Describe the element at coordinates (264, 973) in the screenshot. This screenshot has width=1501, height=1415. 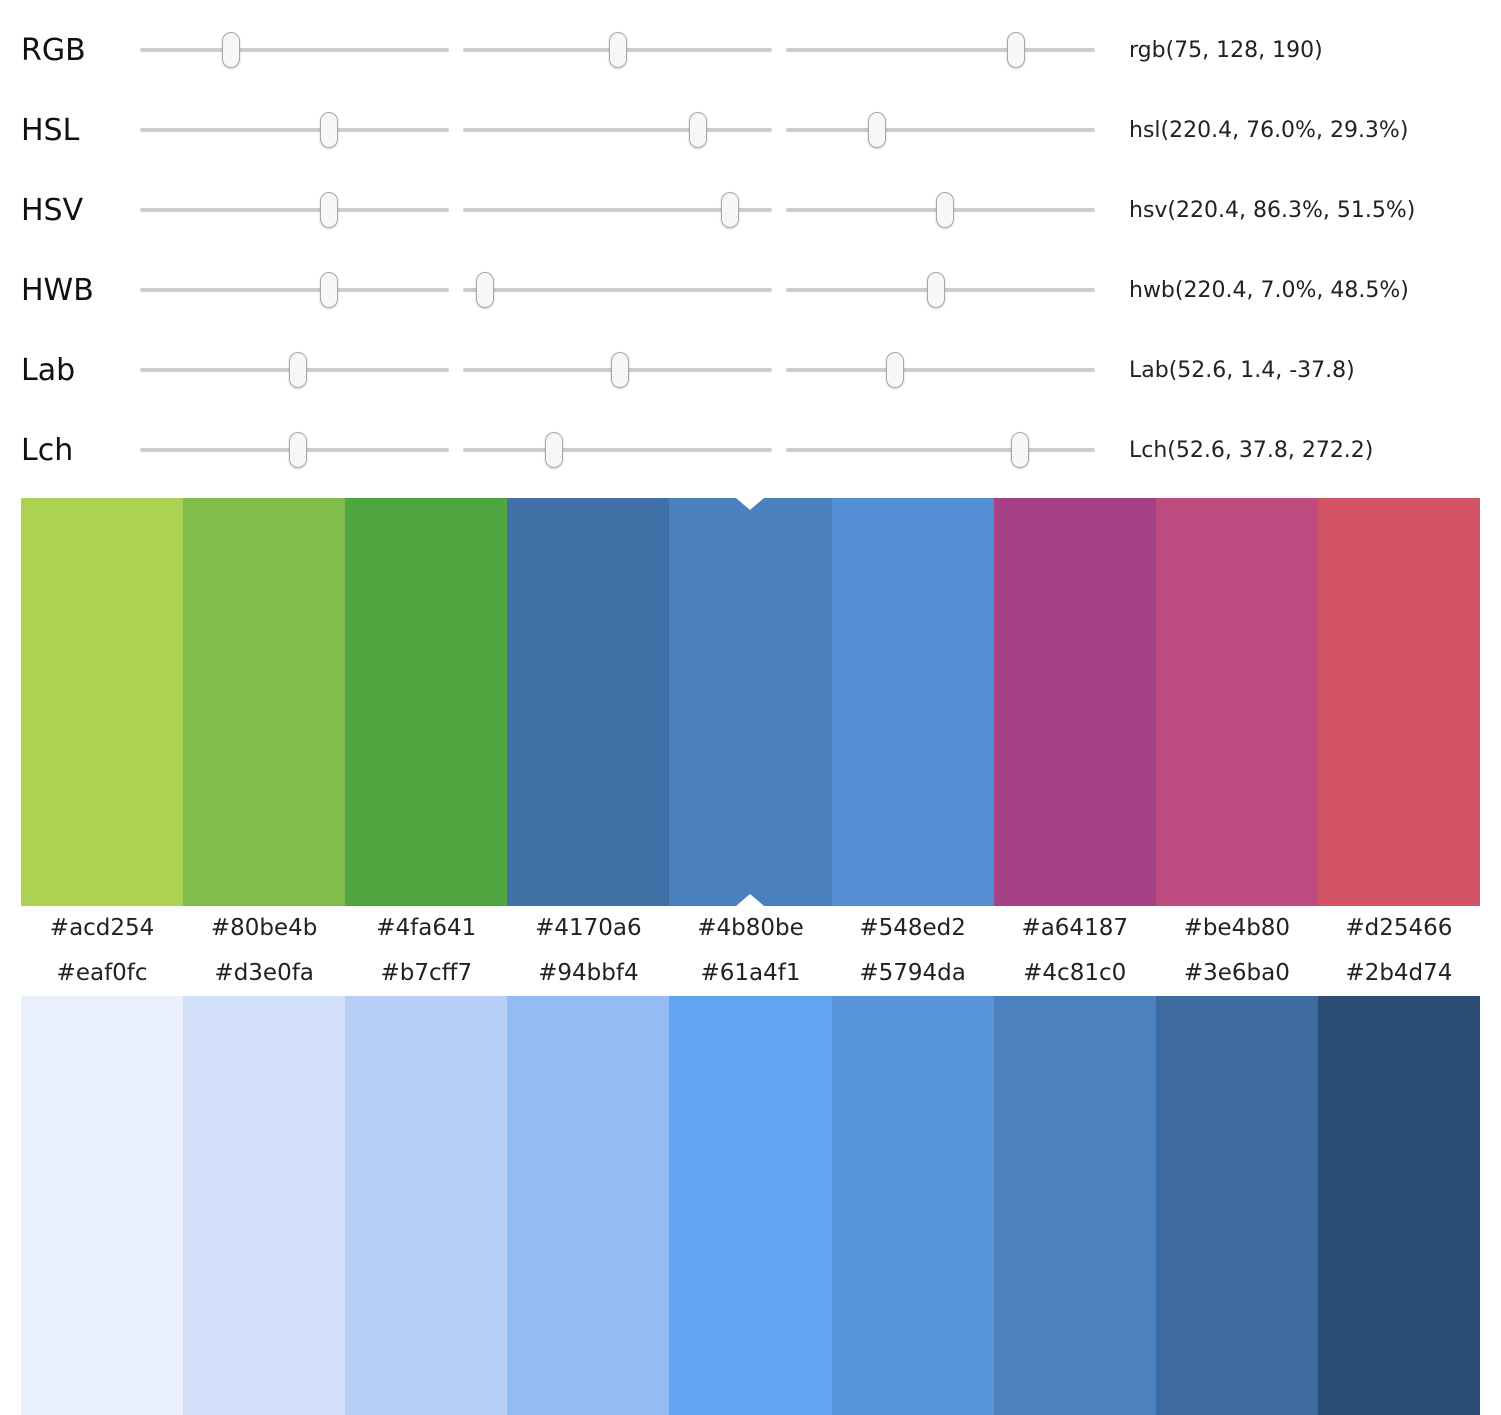
I see `hex-label: #d3e0fa` at that location.